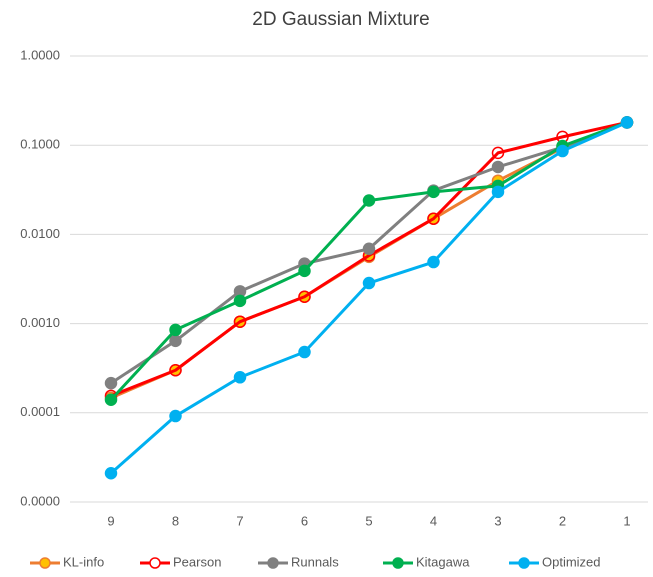 The height and width of the screenshot is (577, 653). Describe the element at coordinates (315, 561) in the screenshot. I see `legend-label: Runnals` at that location.